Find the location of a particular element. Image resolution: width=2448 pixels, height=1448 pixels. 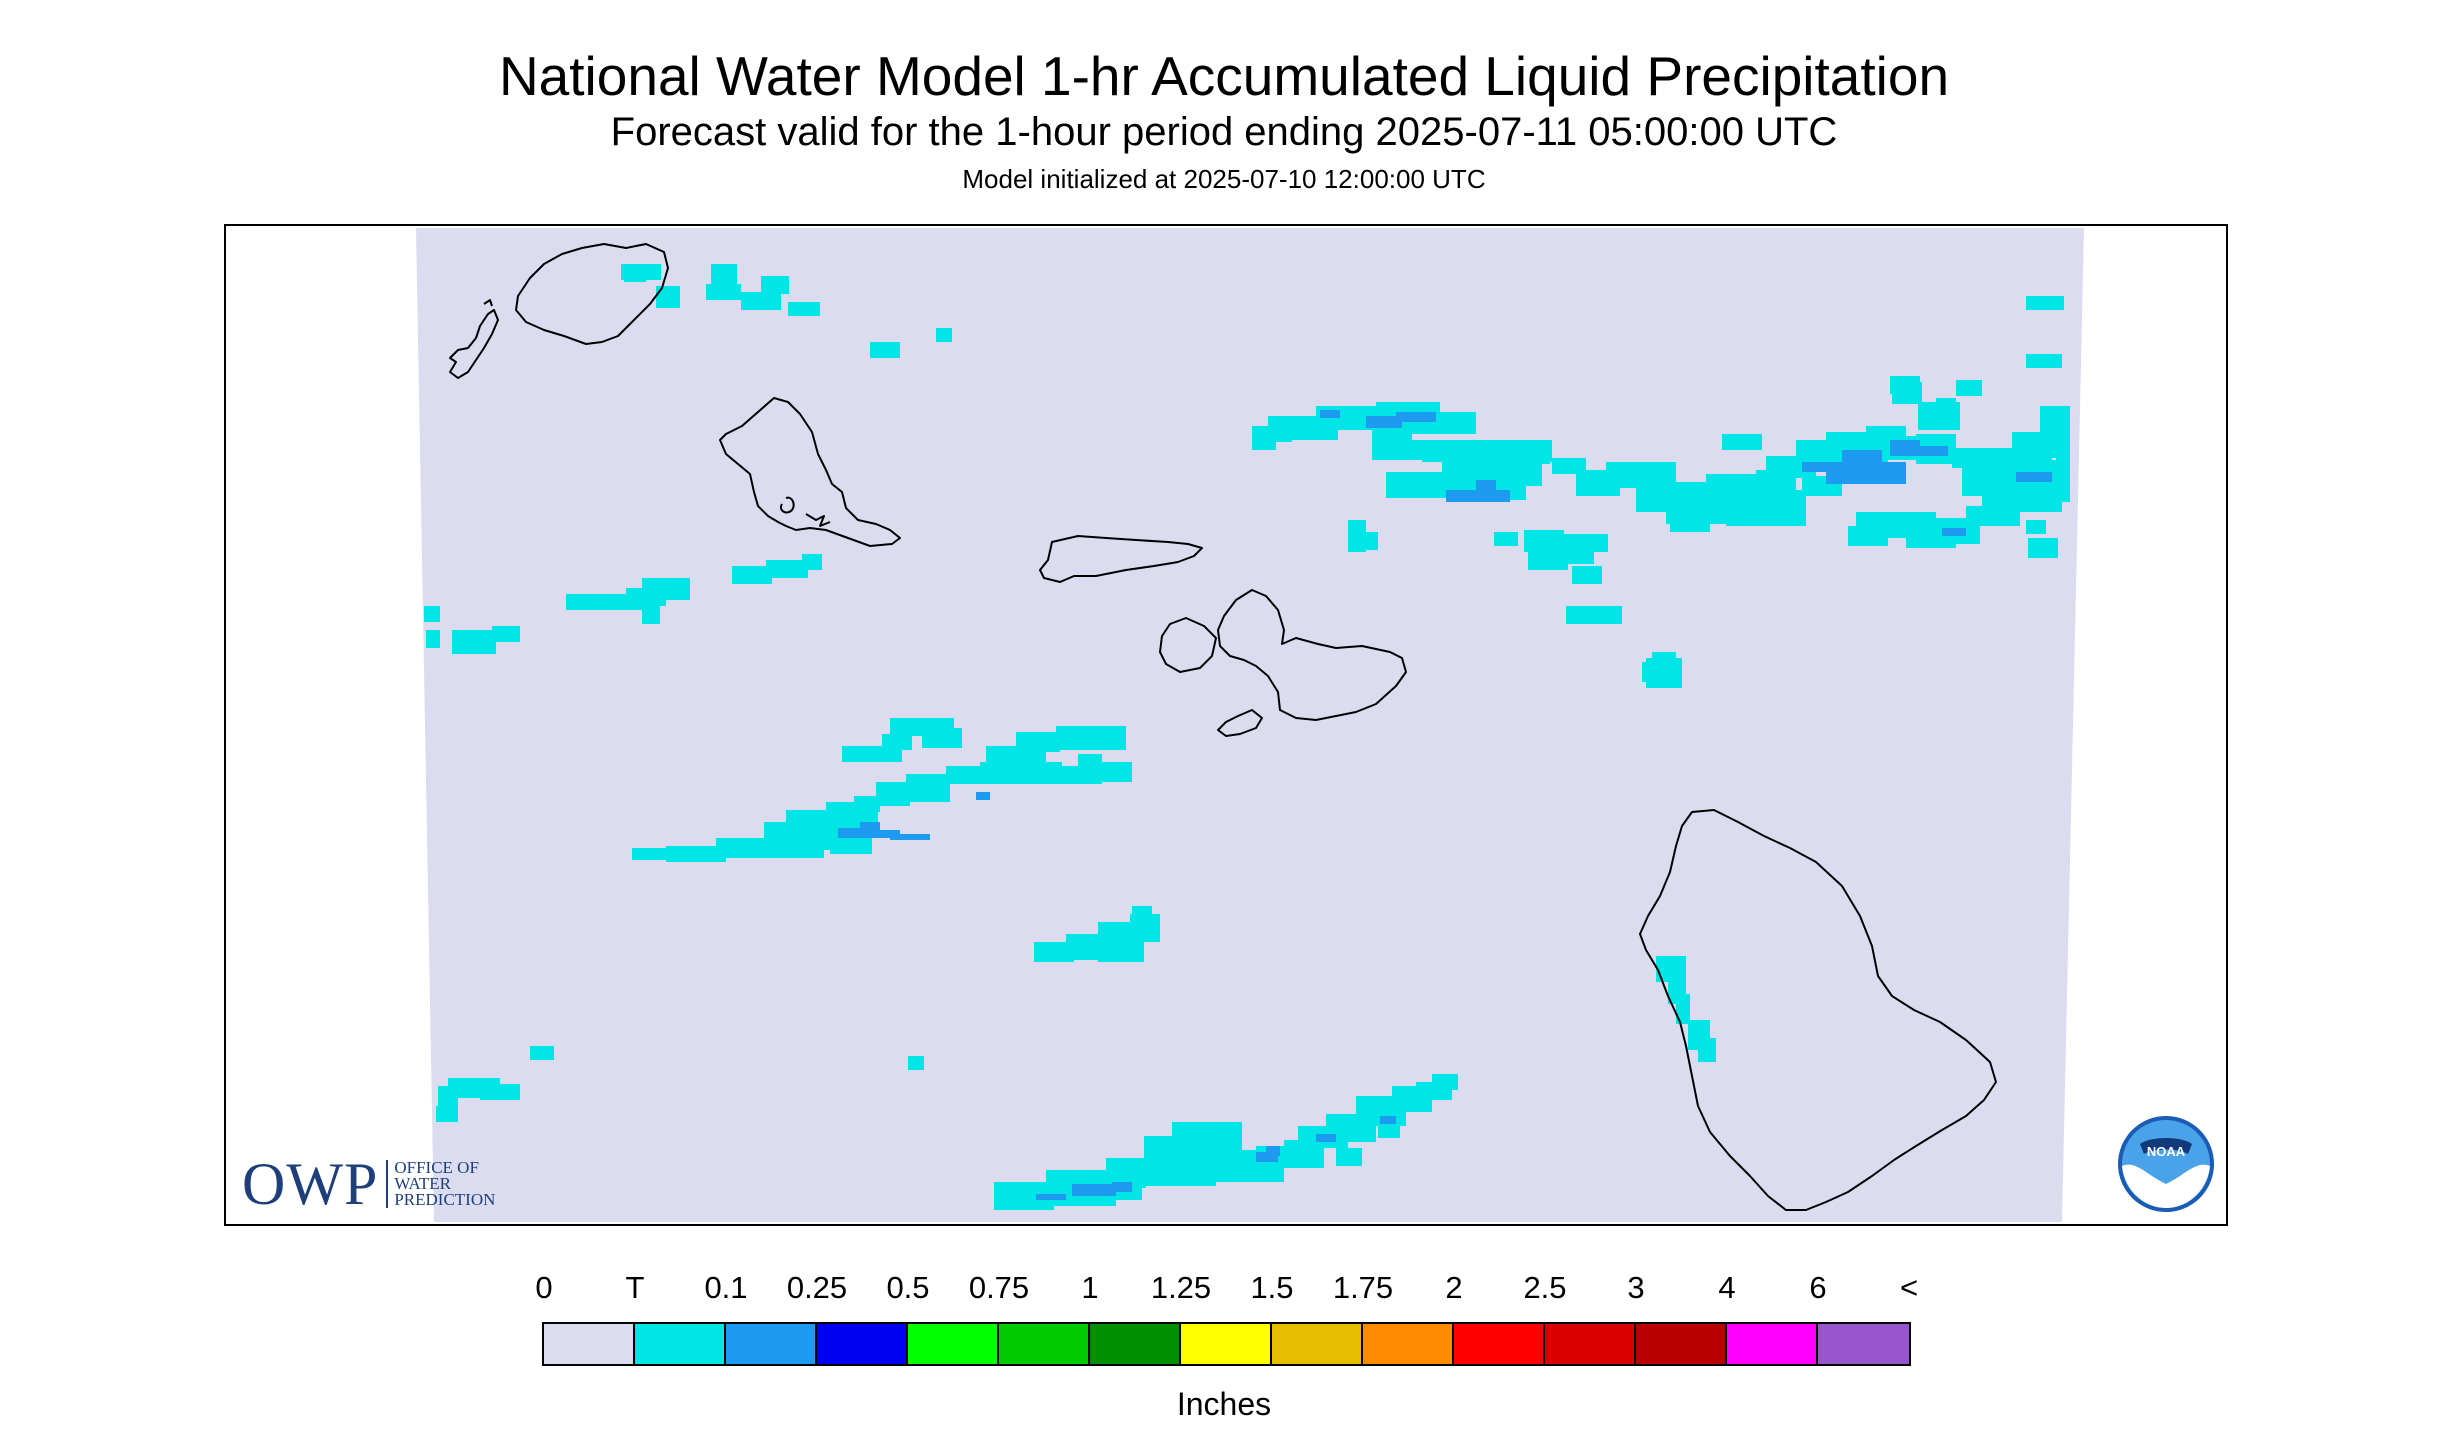

legend-tick-label: T is located at coordinates (635, 1287).